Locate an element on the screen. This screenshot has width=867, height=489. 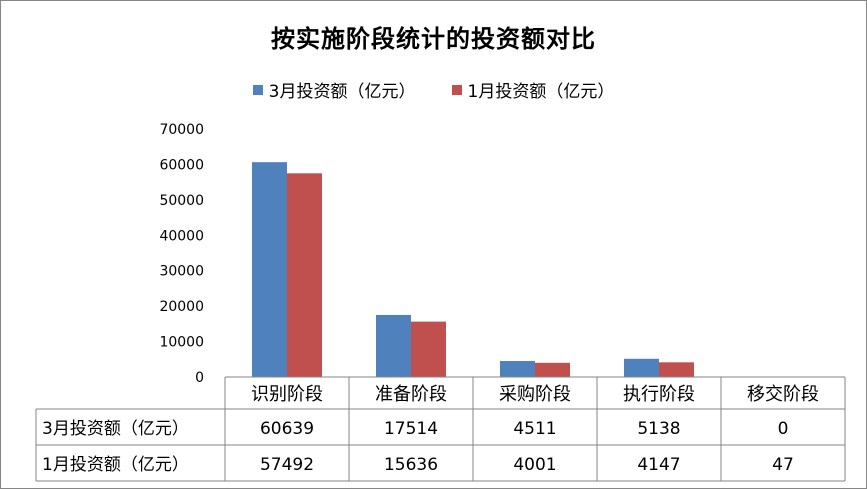
category-label: 准备阶段 is located at coordinates (411, 394).